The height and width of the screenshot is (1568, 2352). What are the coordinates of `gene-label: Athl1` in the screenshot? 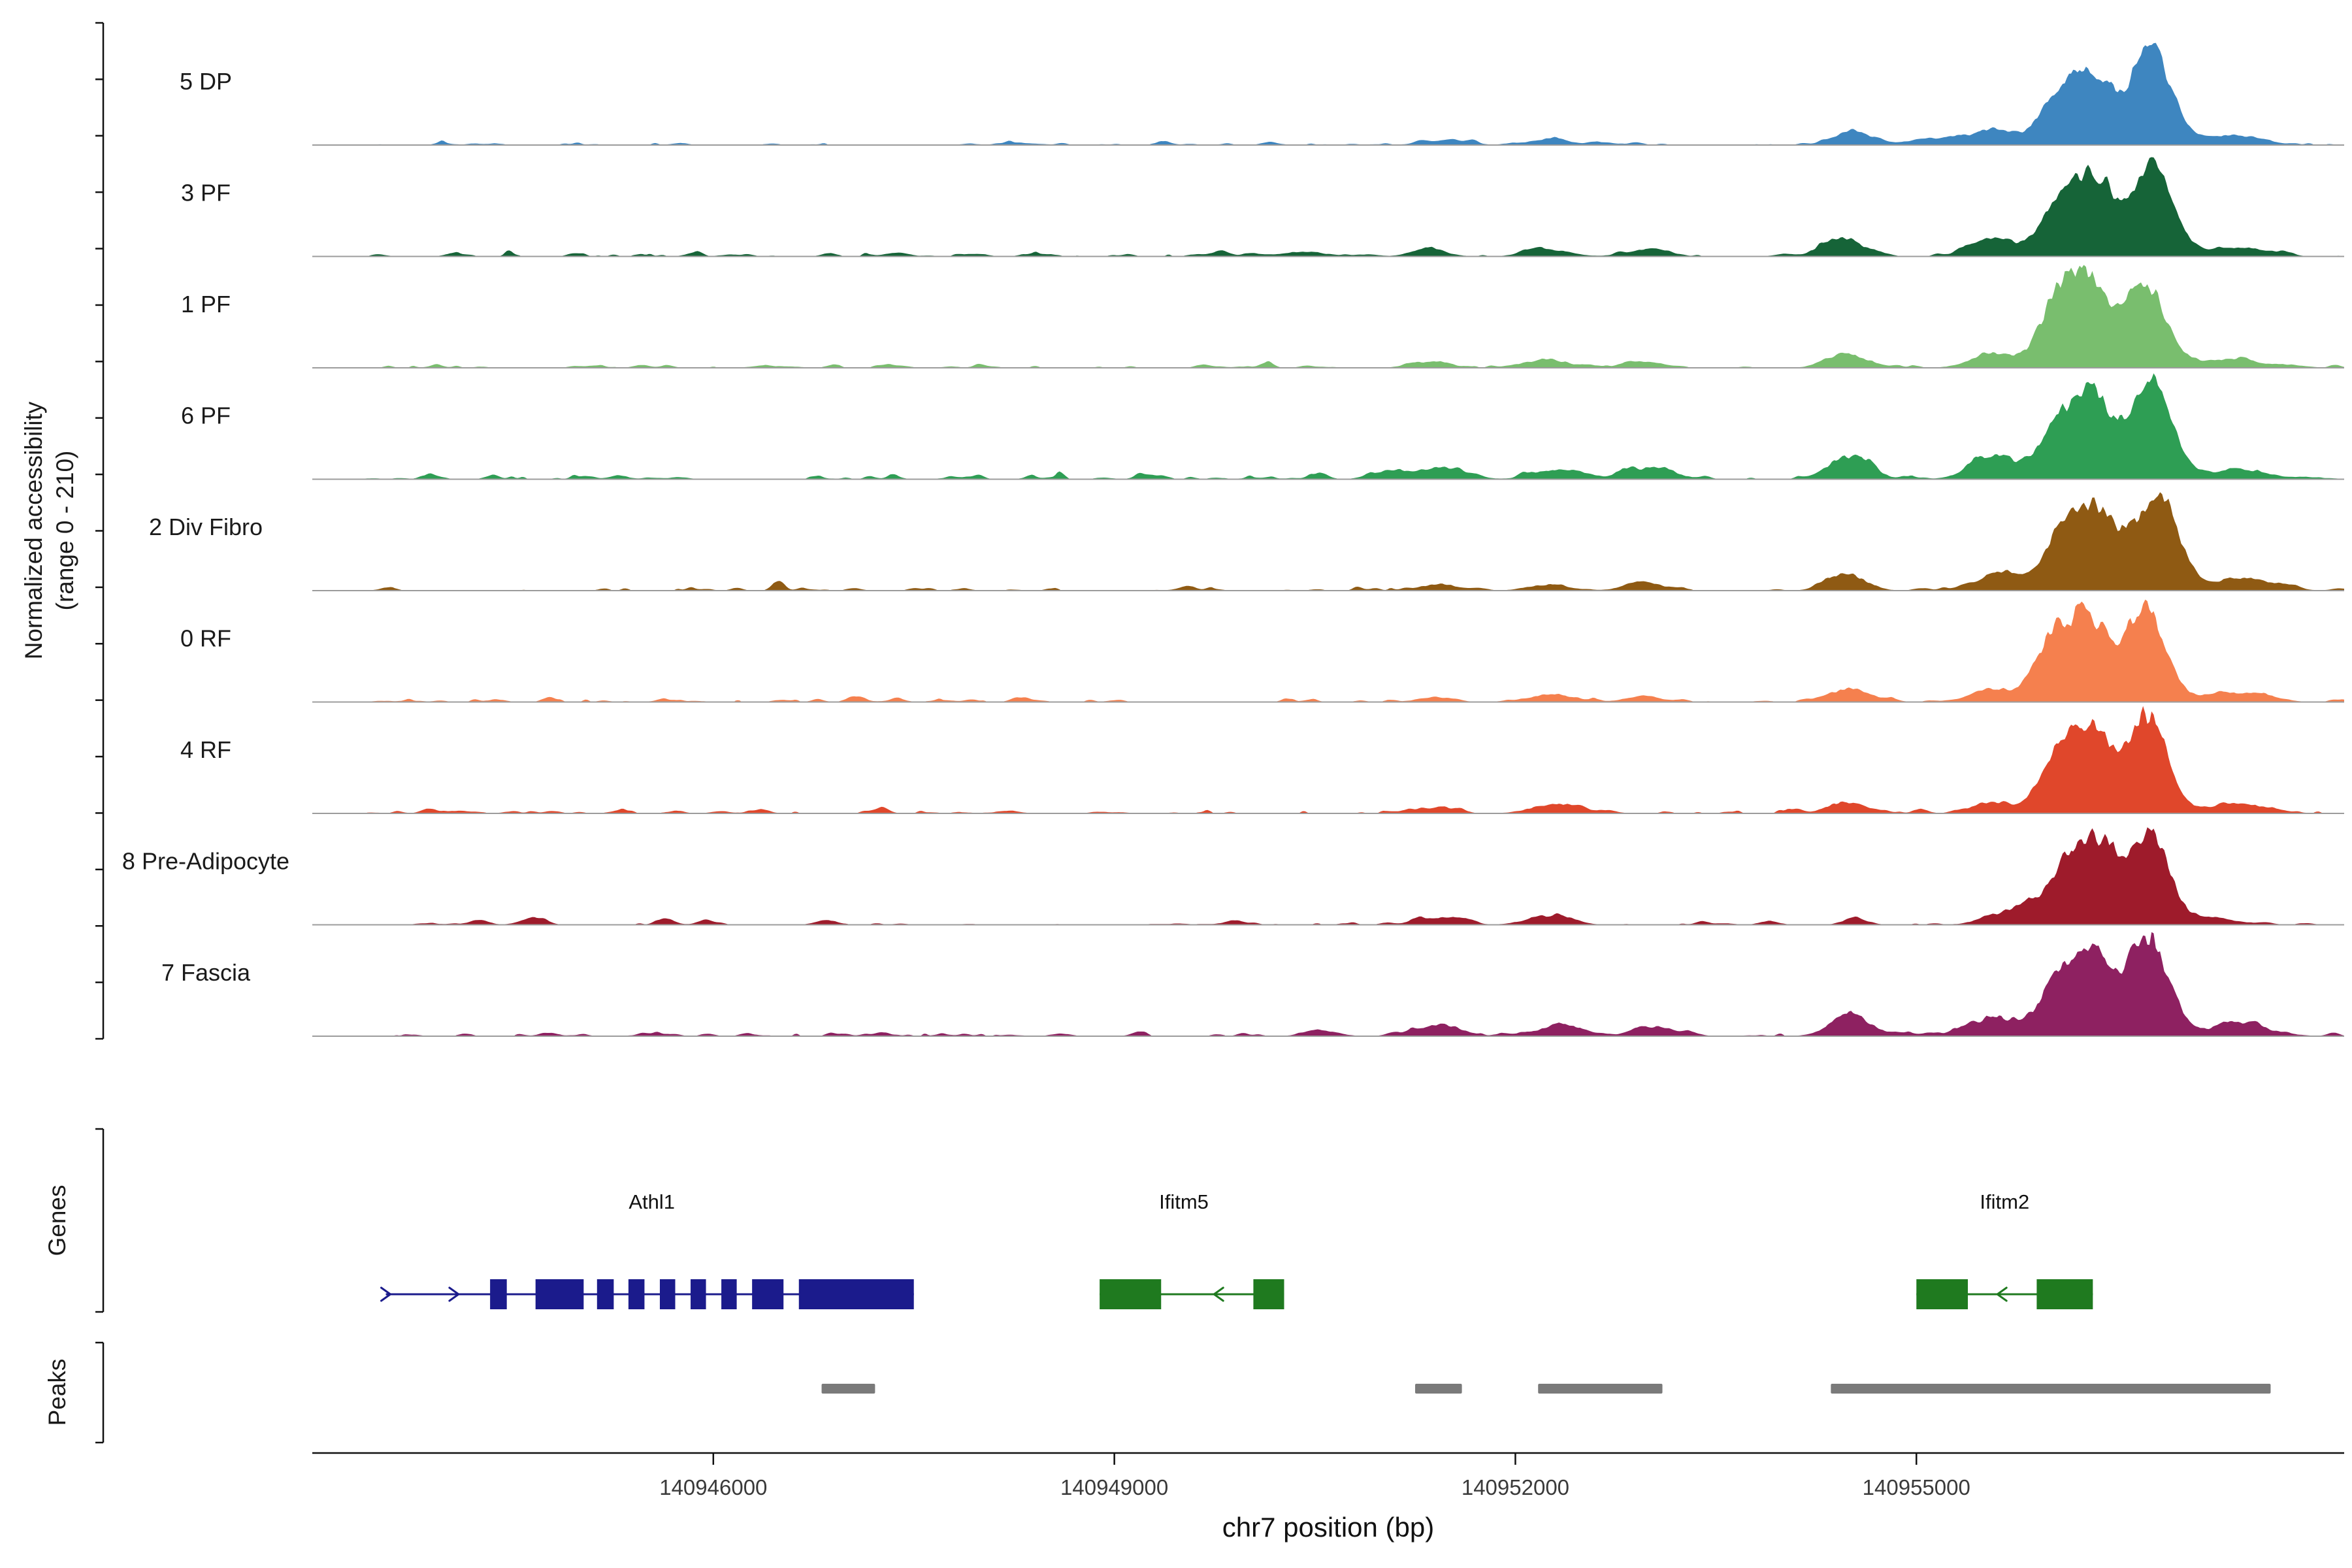 It's located at (652, 1201).